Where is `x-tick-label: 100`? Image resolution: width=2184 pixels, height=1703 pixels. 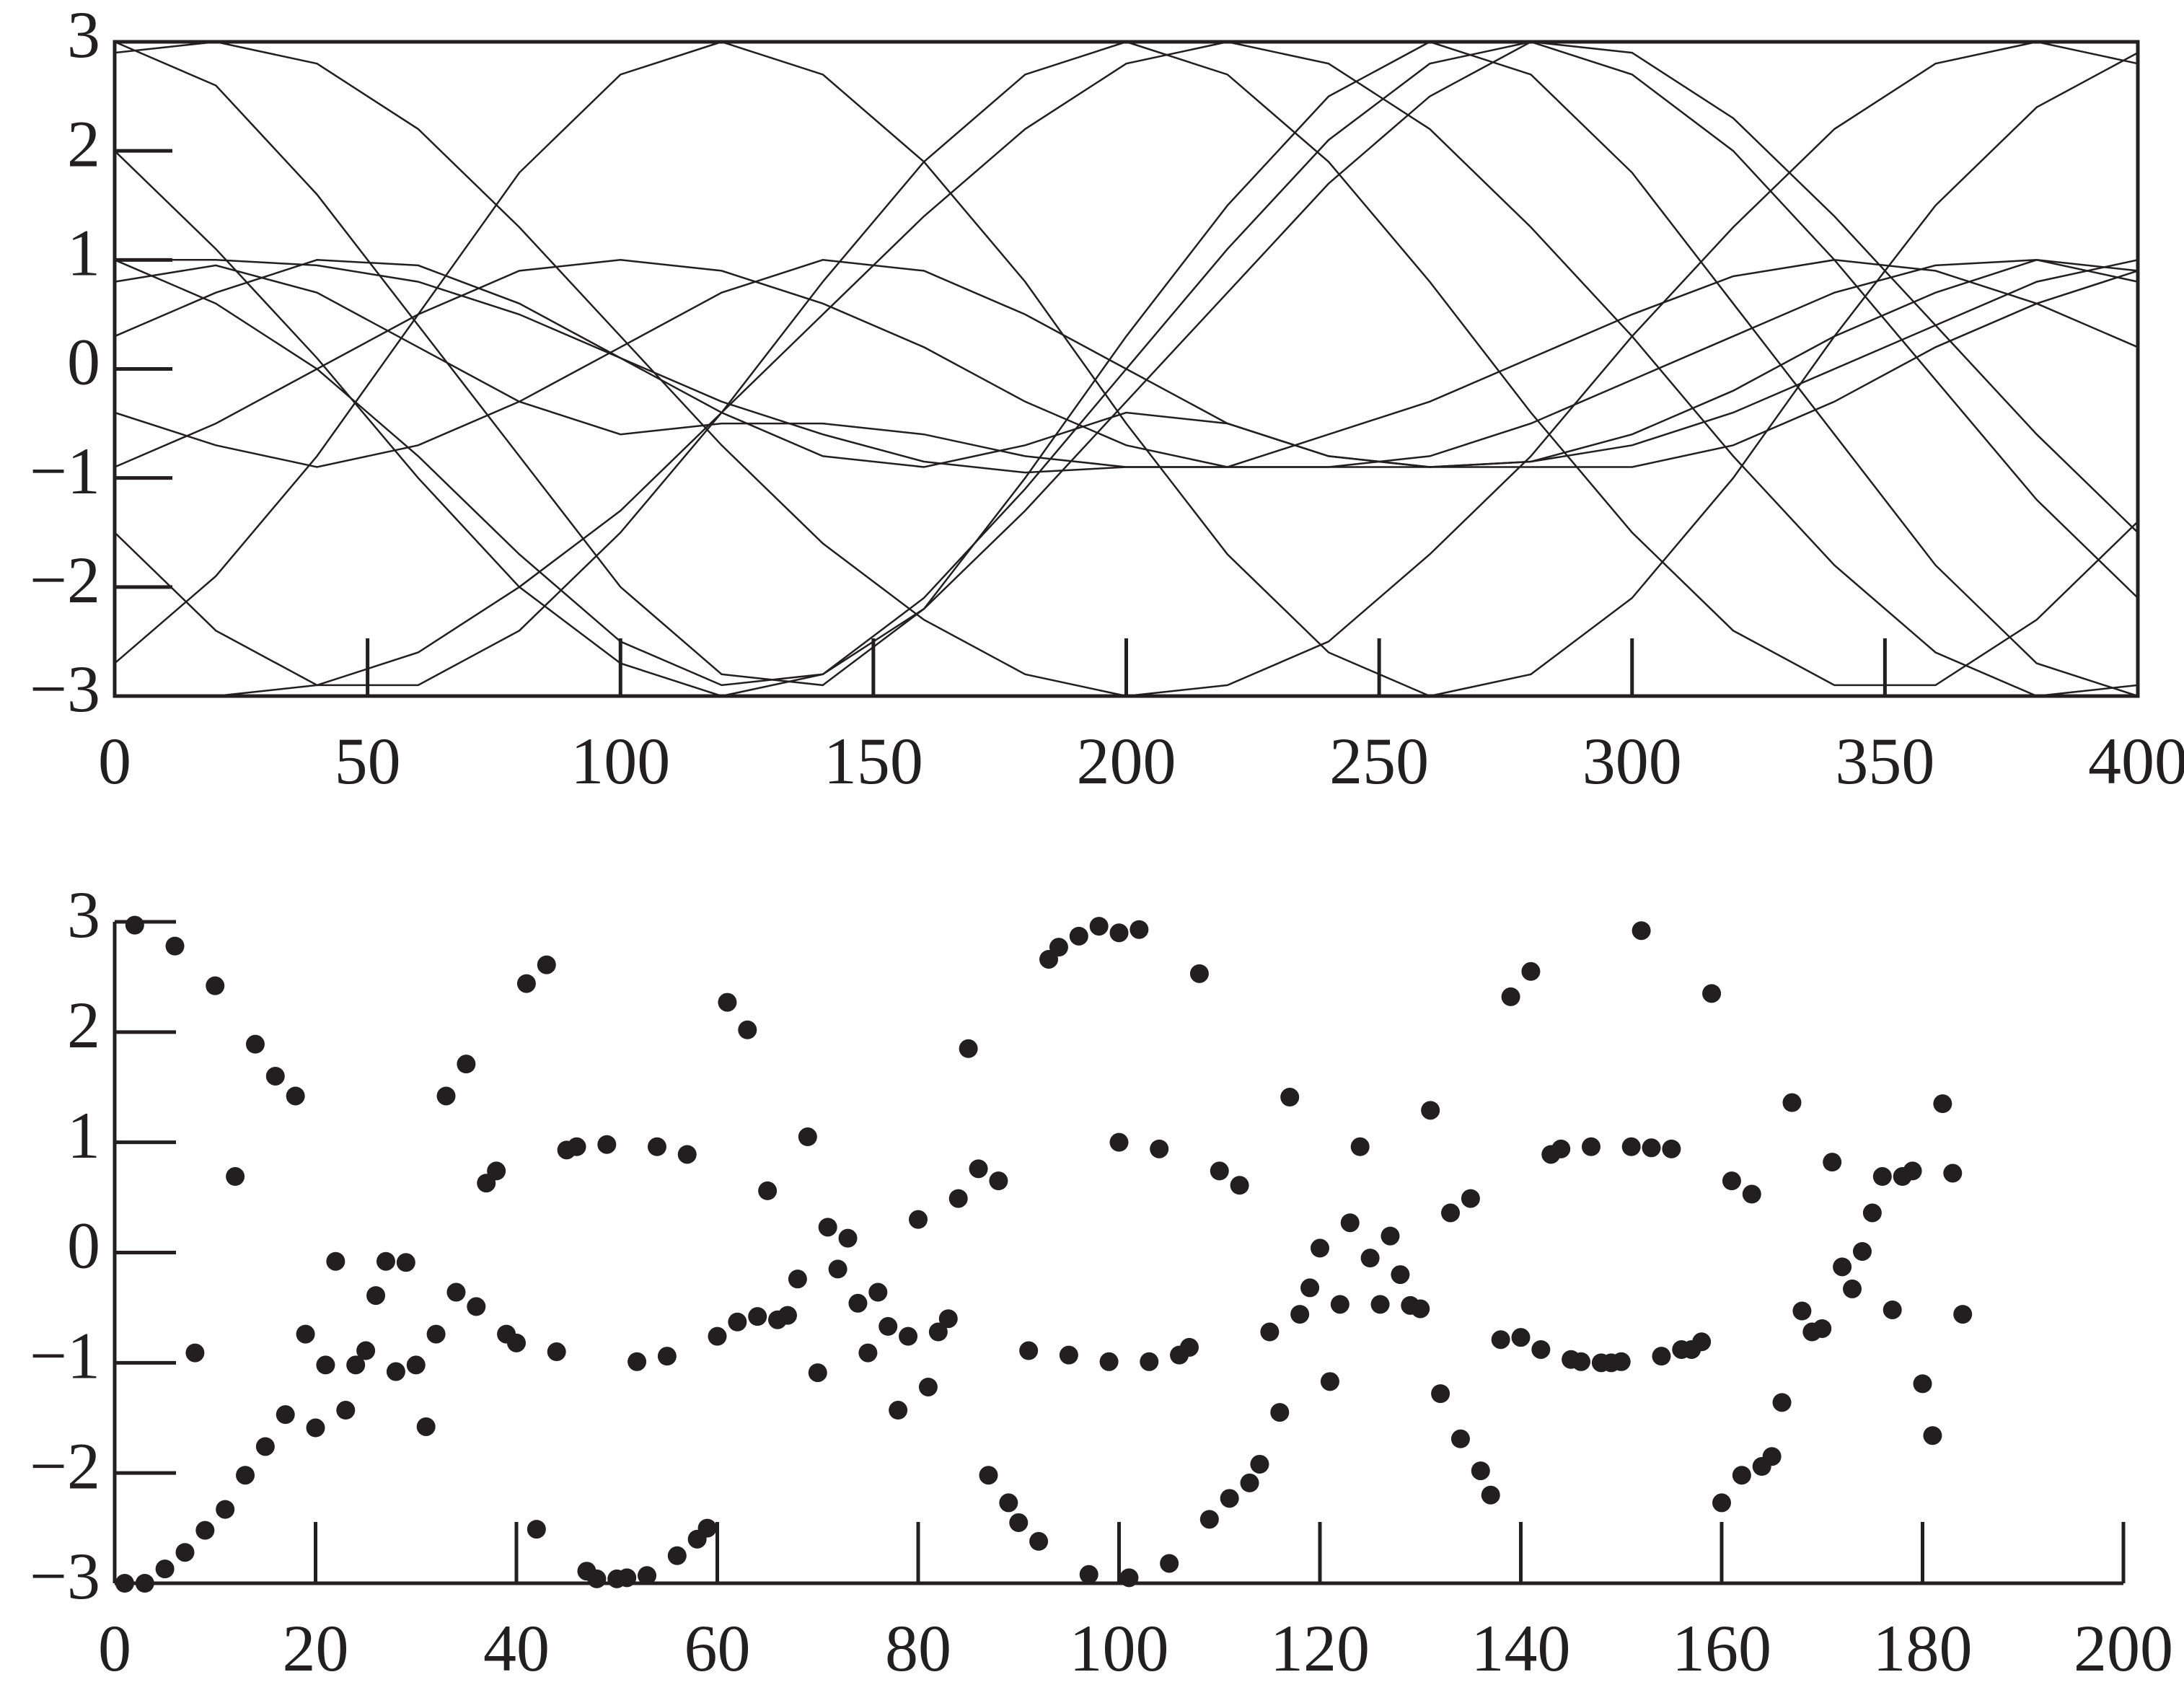 x-tick-label: 100 is located at coordinates (620, 761).